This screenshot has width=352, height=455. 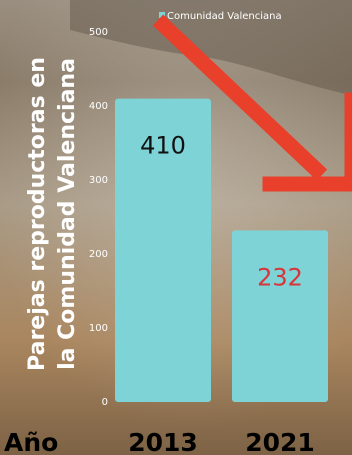 What do you see at coordinates (224, 16) in the screenshot?
I see `legend-entry: Comunidad Valenciana` at bounding box center [224, 16].